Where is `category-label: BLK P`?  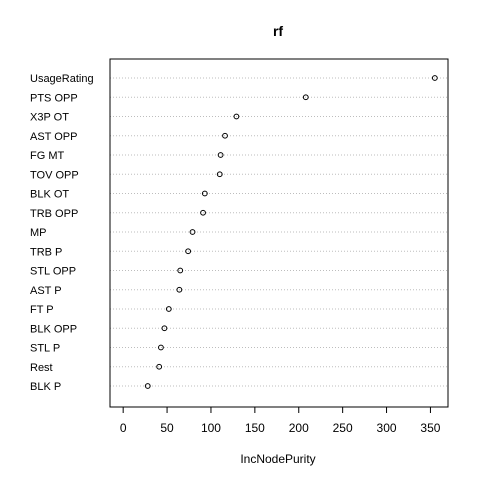
category-label: BLK P is located at coordinates (45, 387).